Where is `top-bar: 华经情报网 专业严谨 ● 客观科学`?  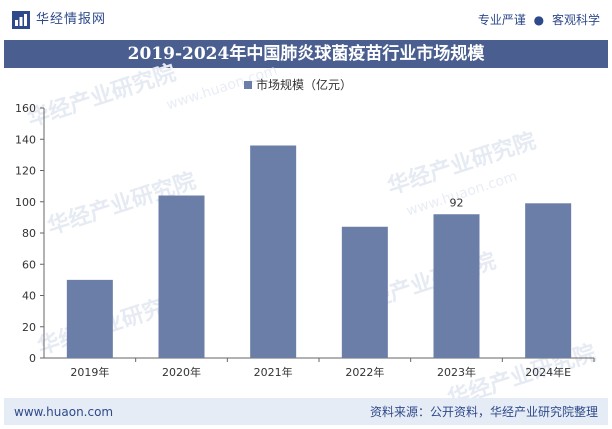 top-bar: 华经情报网 专业严谨 ● 客观科学 is located at coordinates (306, 20).